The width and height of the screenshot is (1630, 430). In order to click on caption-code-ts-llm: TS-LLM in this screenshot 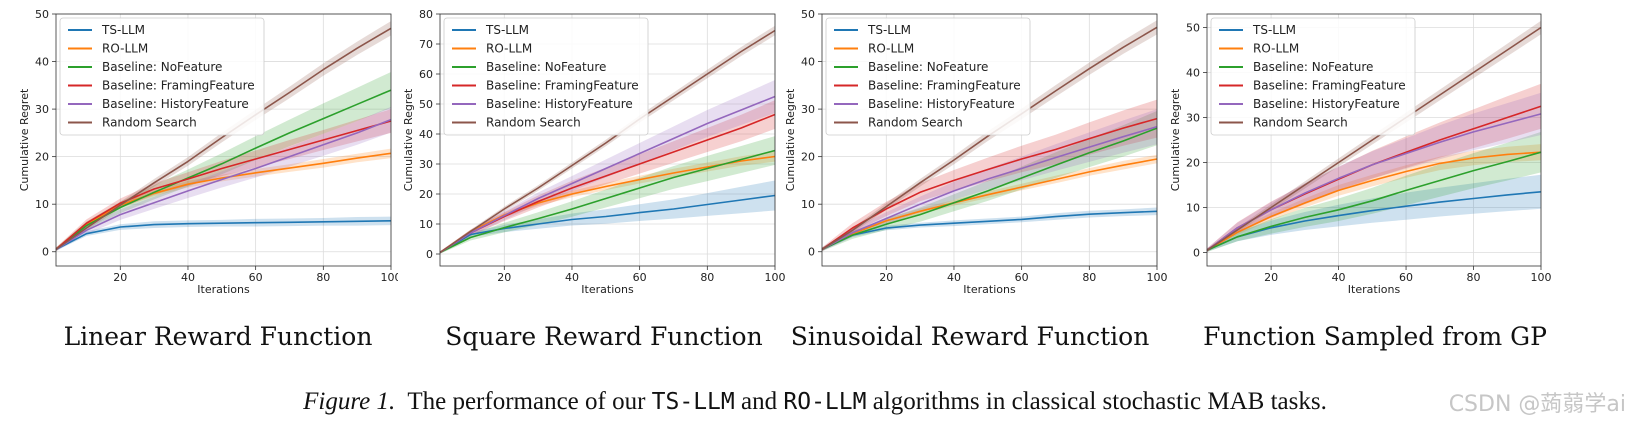, I will do `click(693, 402)`.